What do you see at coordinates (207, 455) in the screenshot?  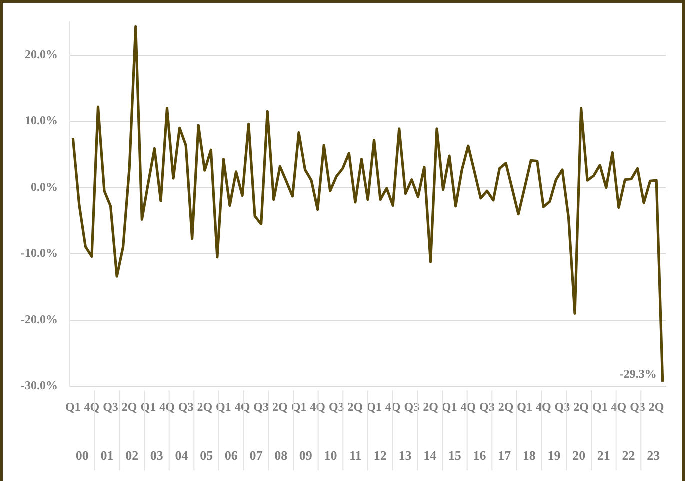 I see `text: 05` at bounding box center [207, 455].